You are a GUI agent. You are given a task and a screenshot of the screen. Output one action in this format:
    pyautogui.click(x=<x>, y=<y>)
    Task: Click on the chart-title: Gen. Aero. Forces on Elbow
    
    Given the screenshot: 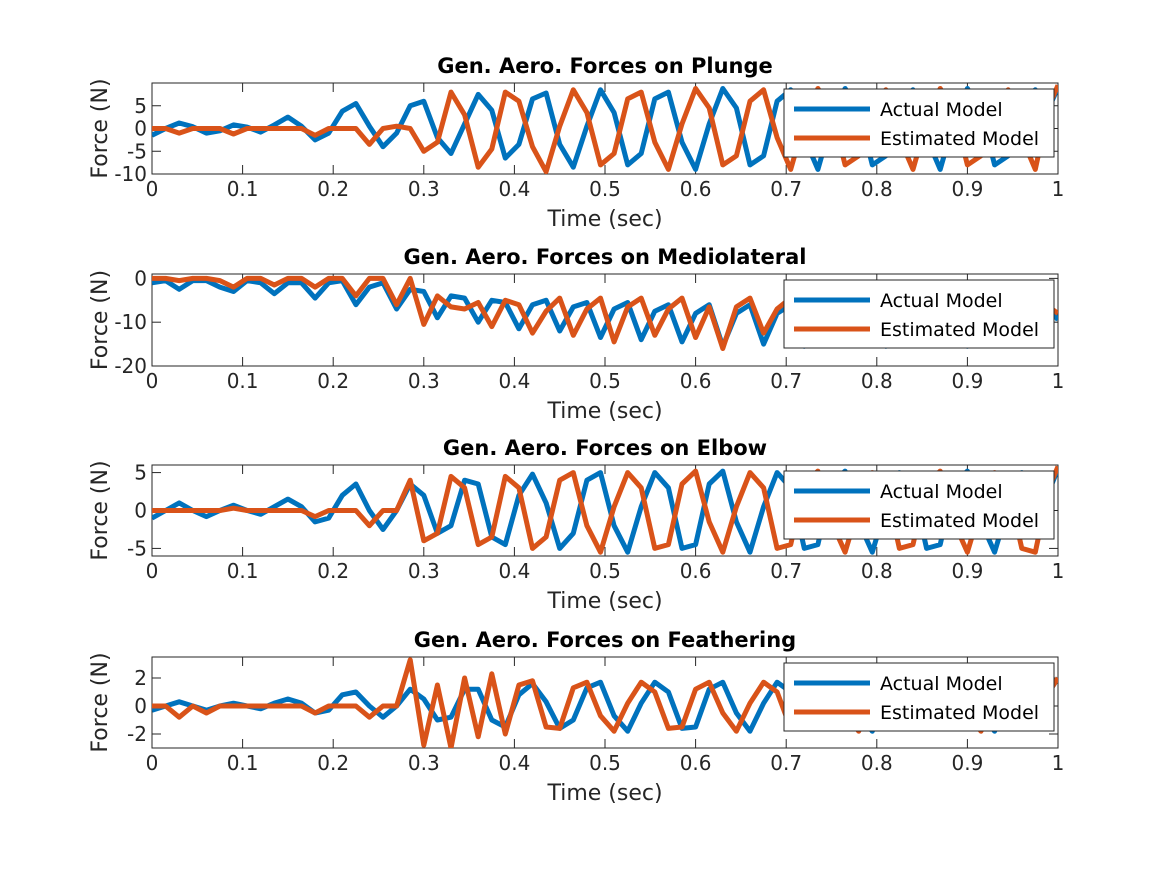 What is the action you would take?
    pyautogui.click(x=605, y=448)
    